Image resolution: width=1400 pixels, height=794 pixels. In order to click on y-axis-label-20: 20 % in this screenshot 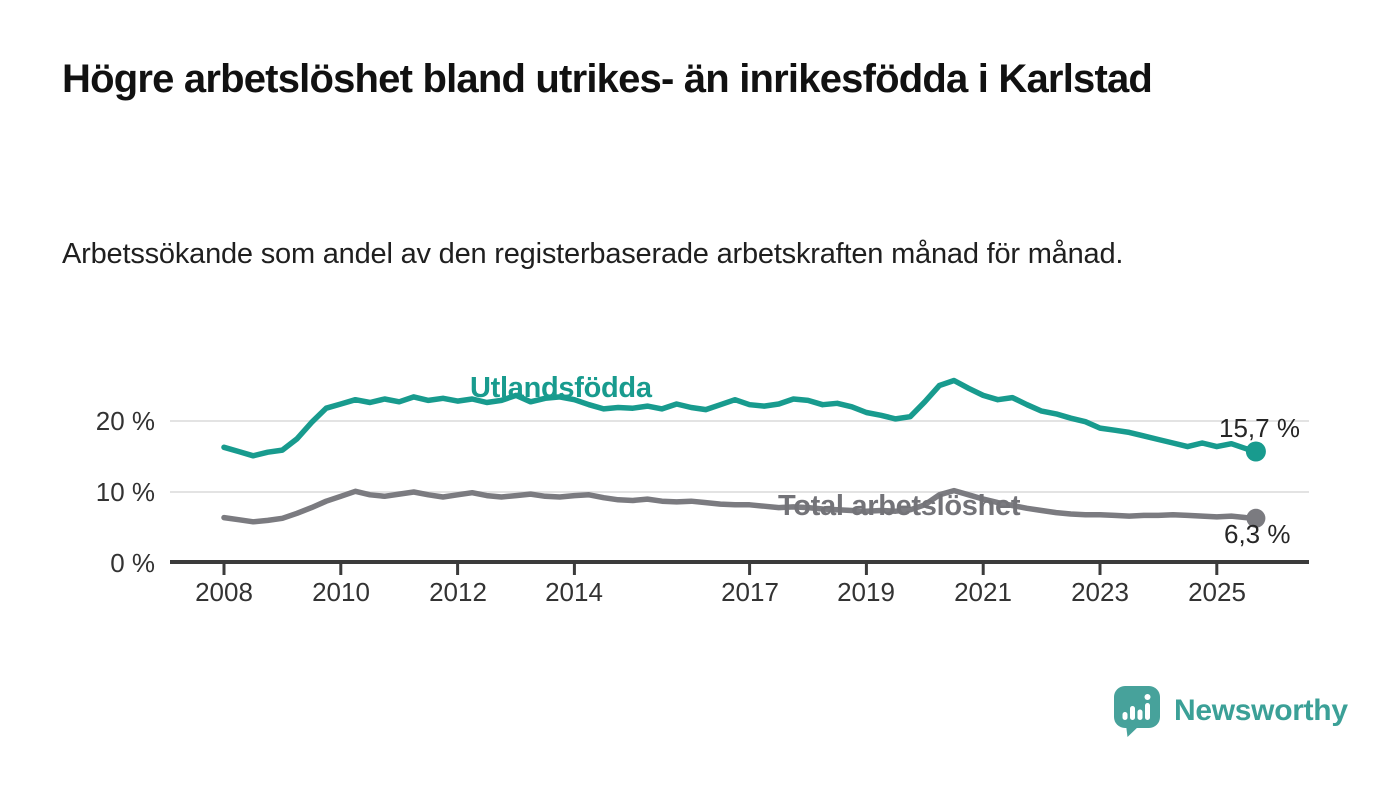, I will do `click(125, 421)`.